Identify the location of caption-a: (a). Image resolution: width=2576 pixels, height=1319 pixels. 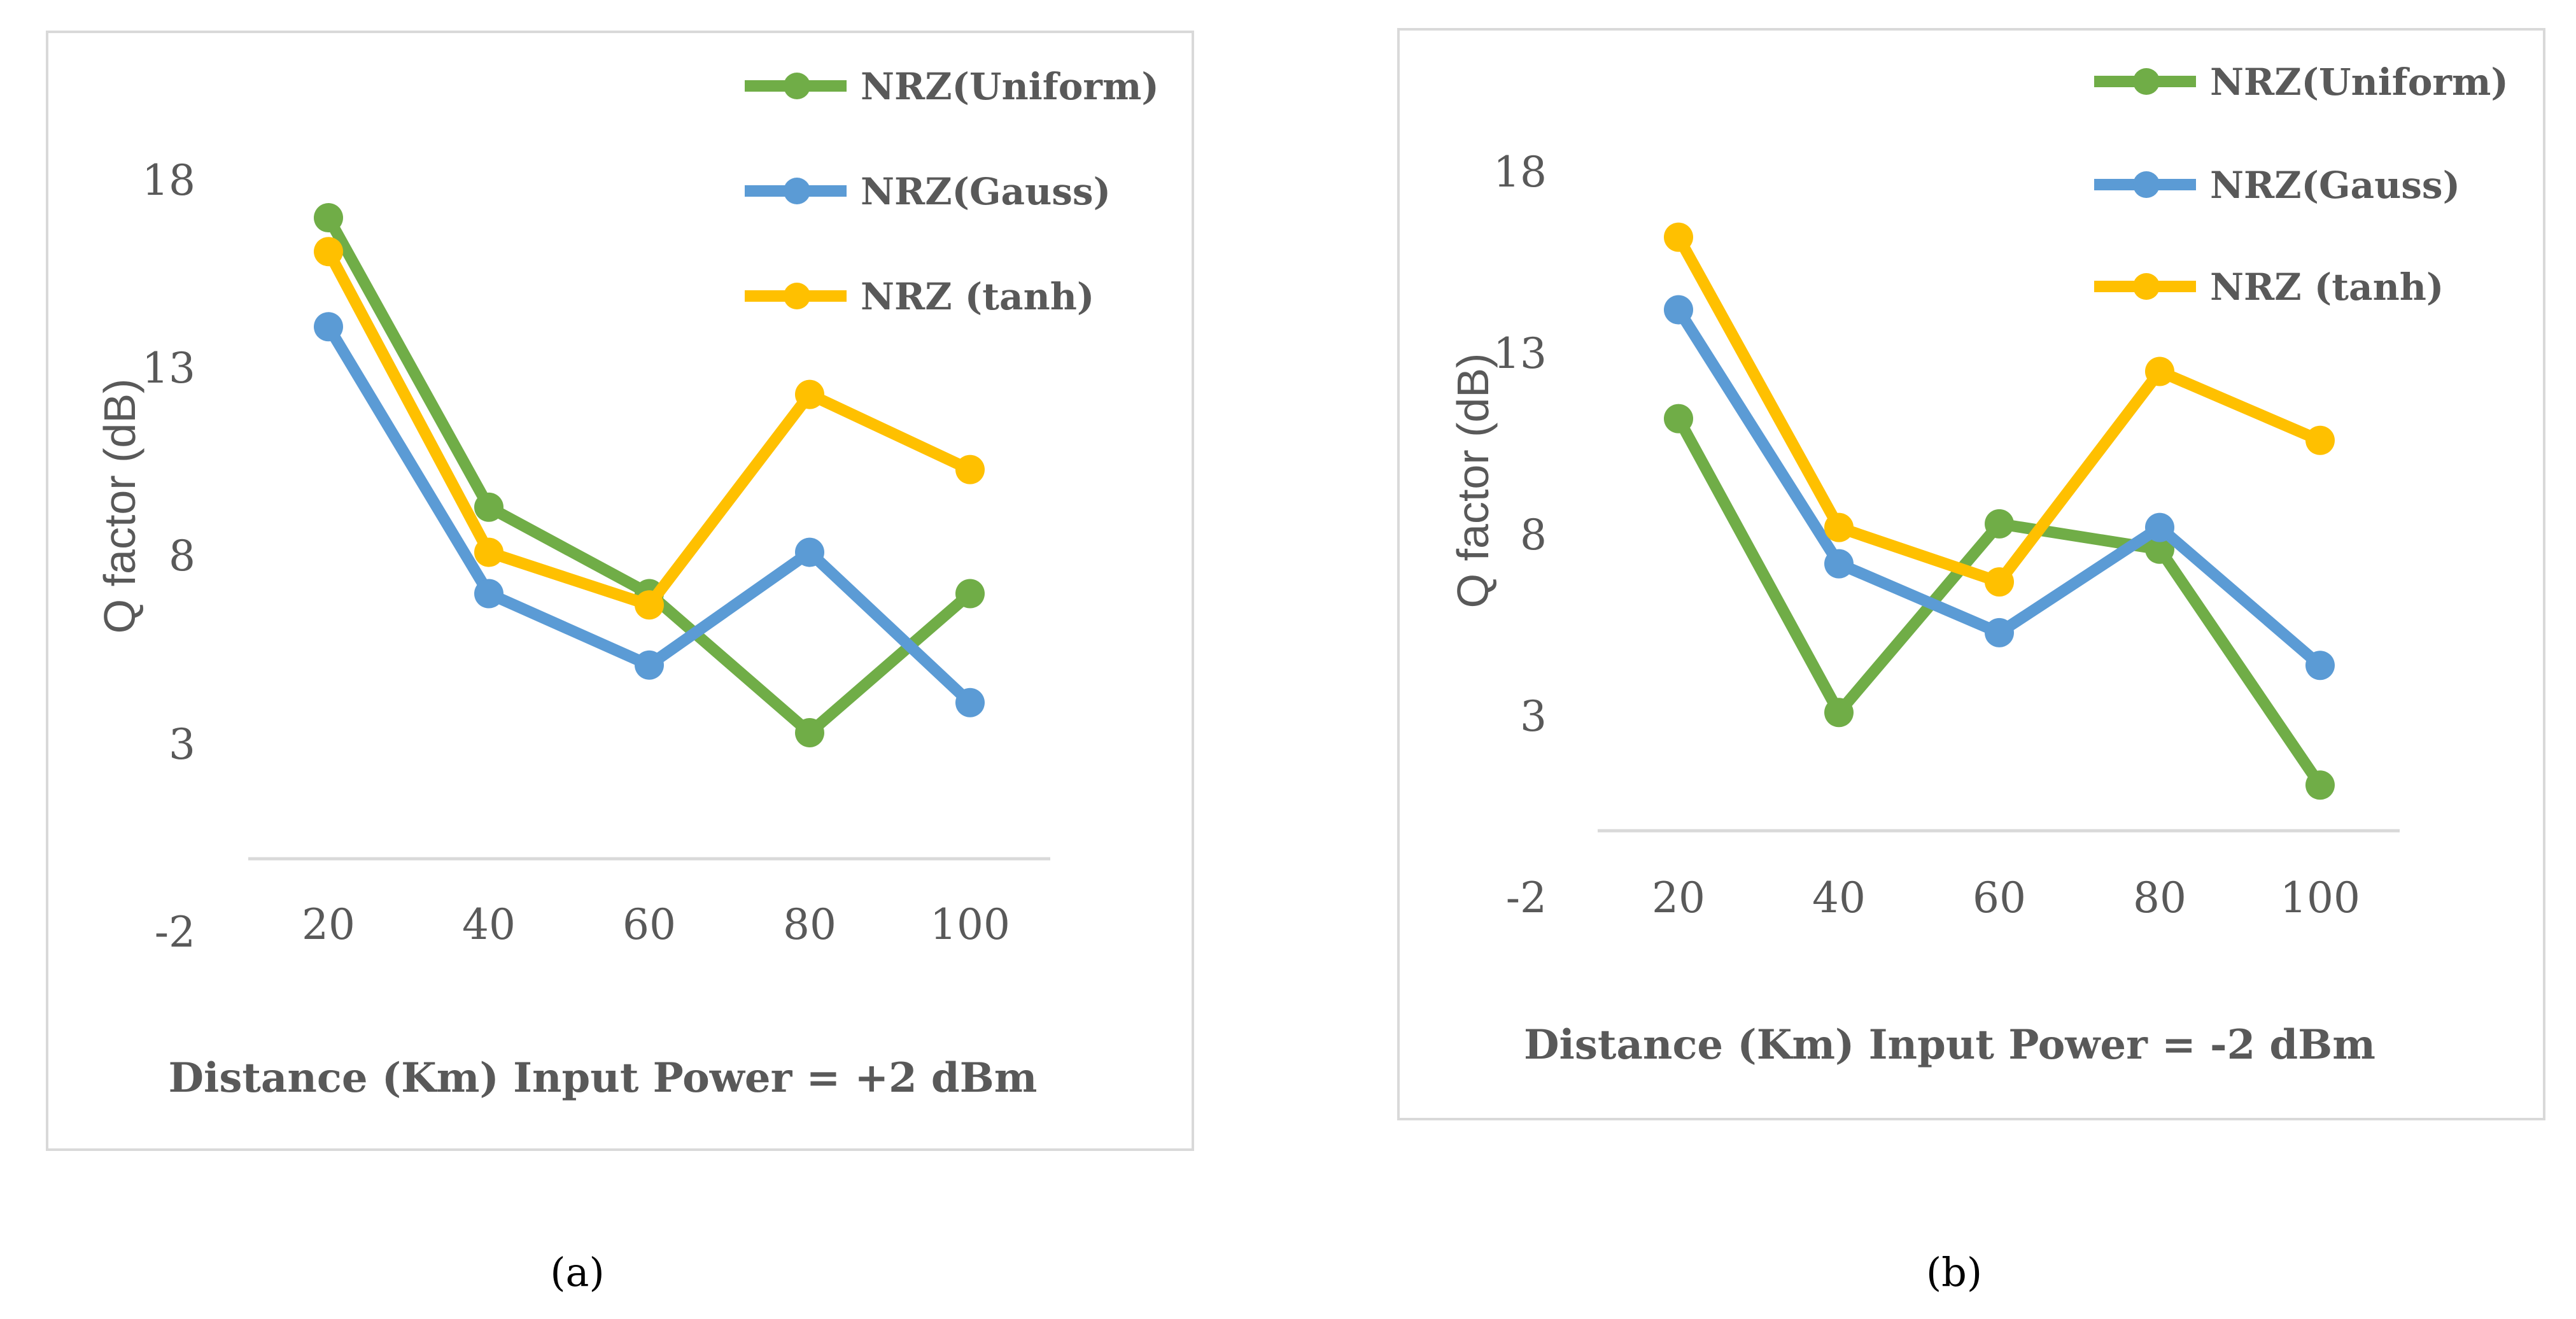
(577, 1272).